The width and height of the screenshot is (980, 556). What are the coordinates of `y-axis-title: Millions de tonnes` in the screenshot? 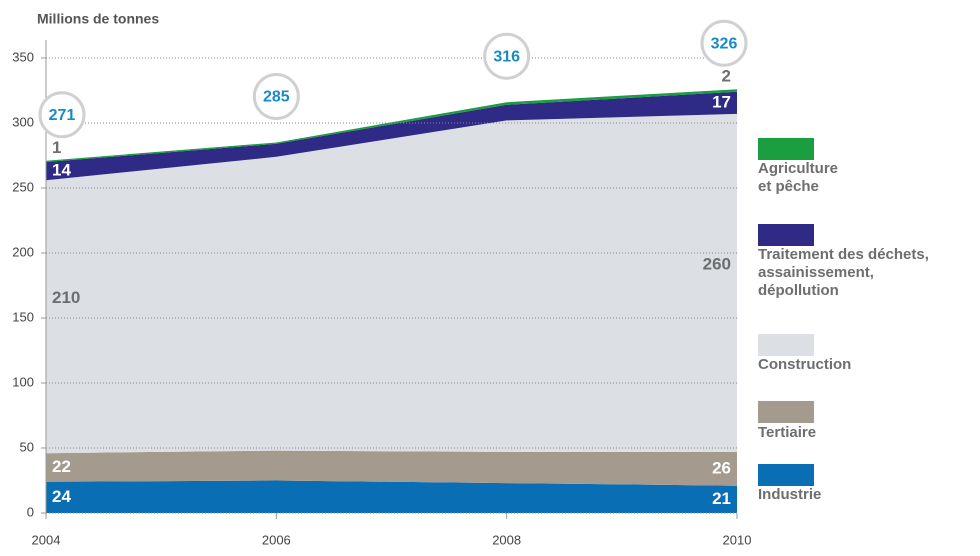 It's located at (98, 19).